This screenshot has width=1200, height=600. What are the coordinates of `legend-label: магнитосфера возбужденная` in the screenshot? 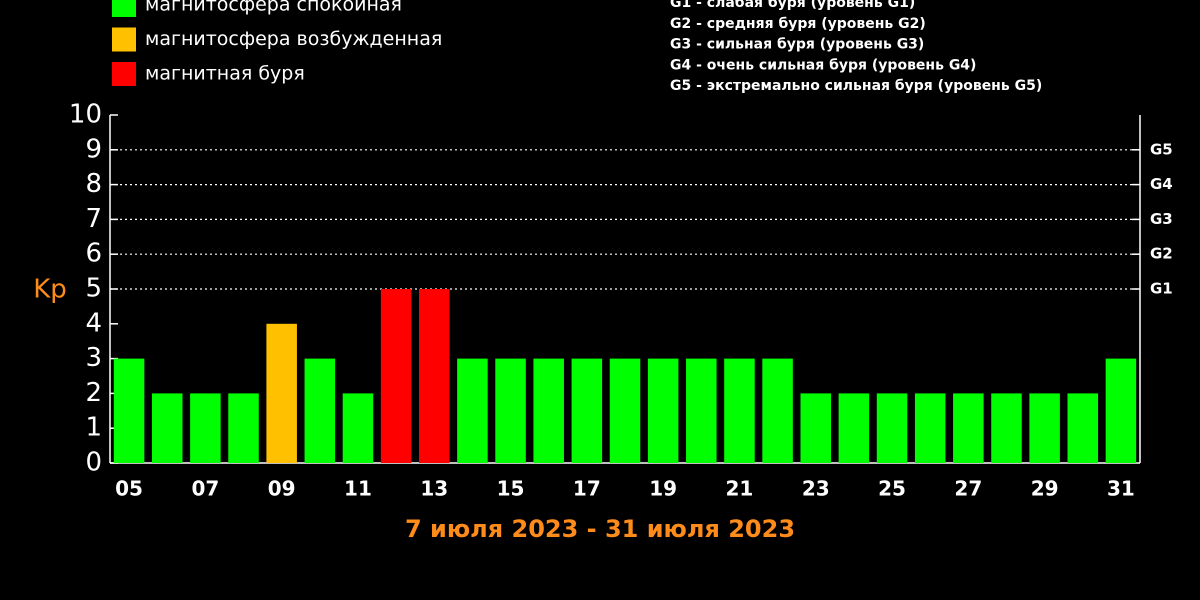 It's located at (293, 39).